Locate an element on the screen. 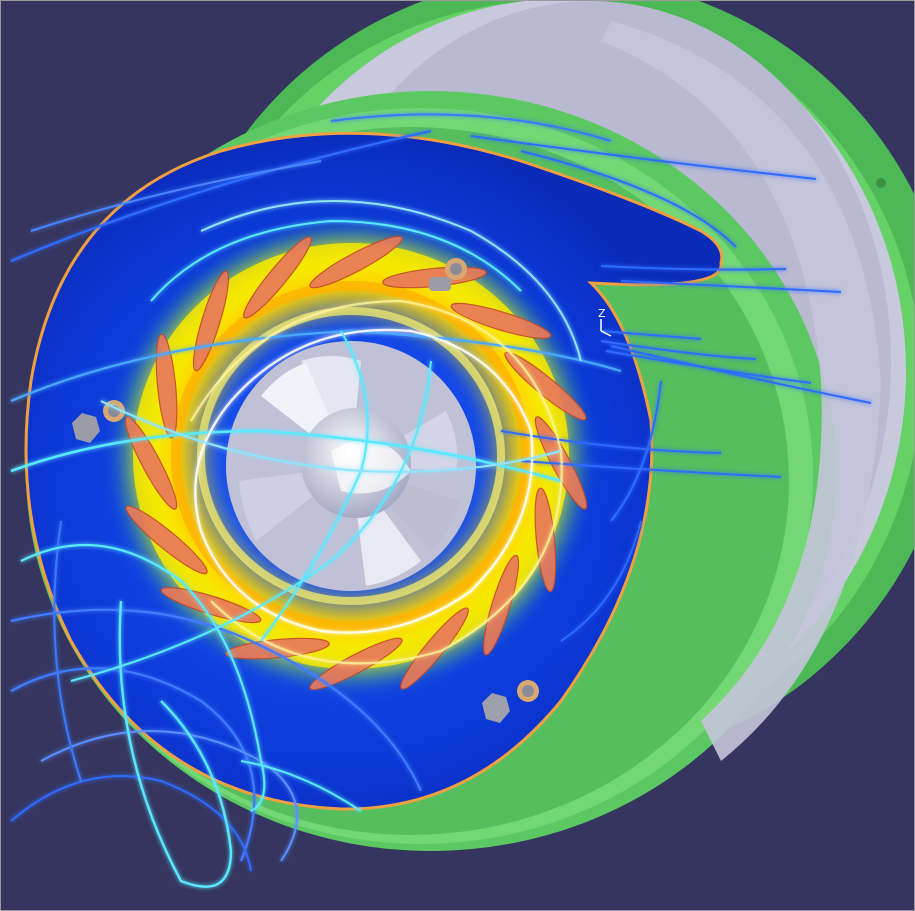 The height and width of the screenshot is (911, 915). axis-triad-icon is located at coordinates (606, 328).